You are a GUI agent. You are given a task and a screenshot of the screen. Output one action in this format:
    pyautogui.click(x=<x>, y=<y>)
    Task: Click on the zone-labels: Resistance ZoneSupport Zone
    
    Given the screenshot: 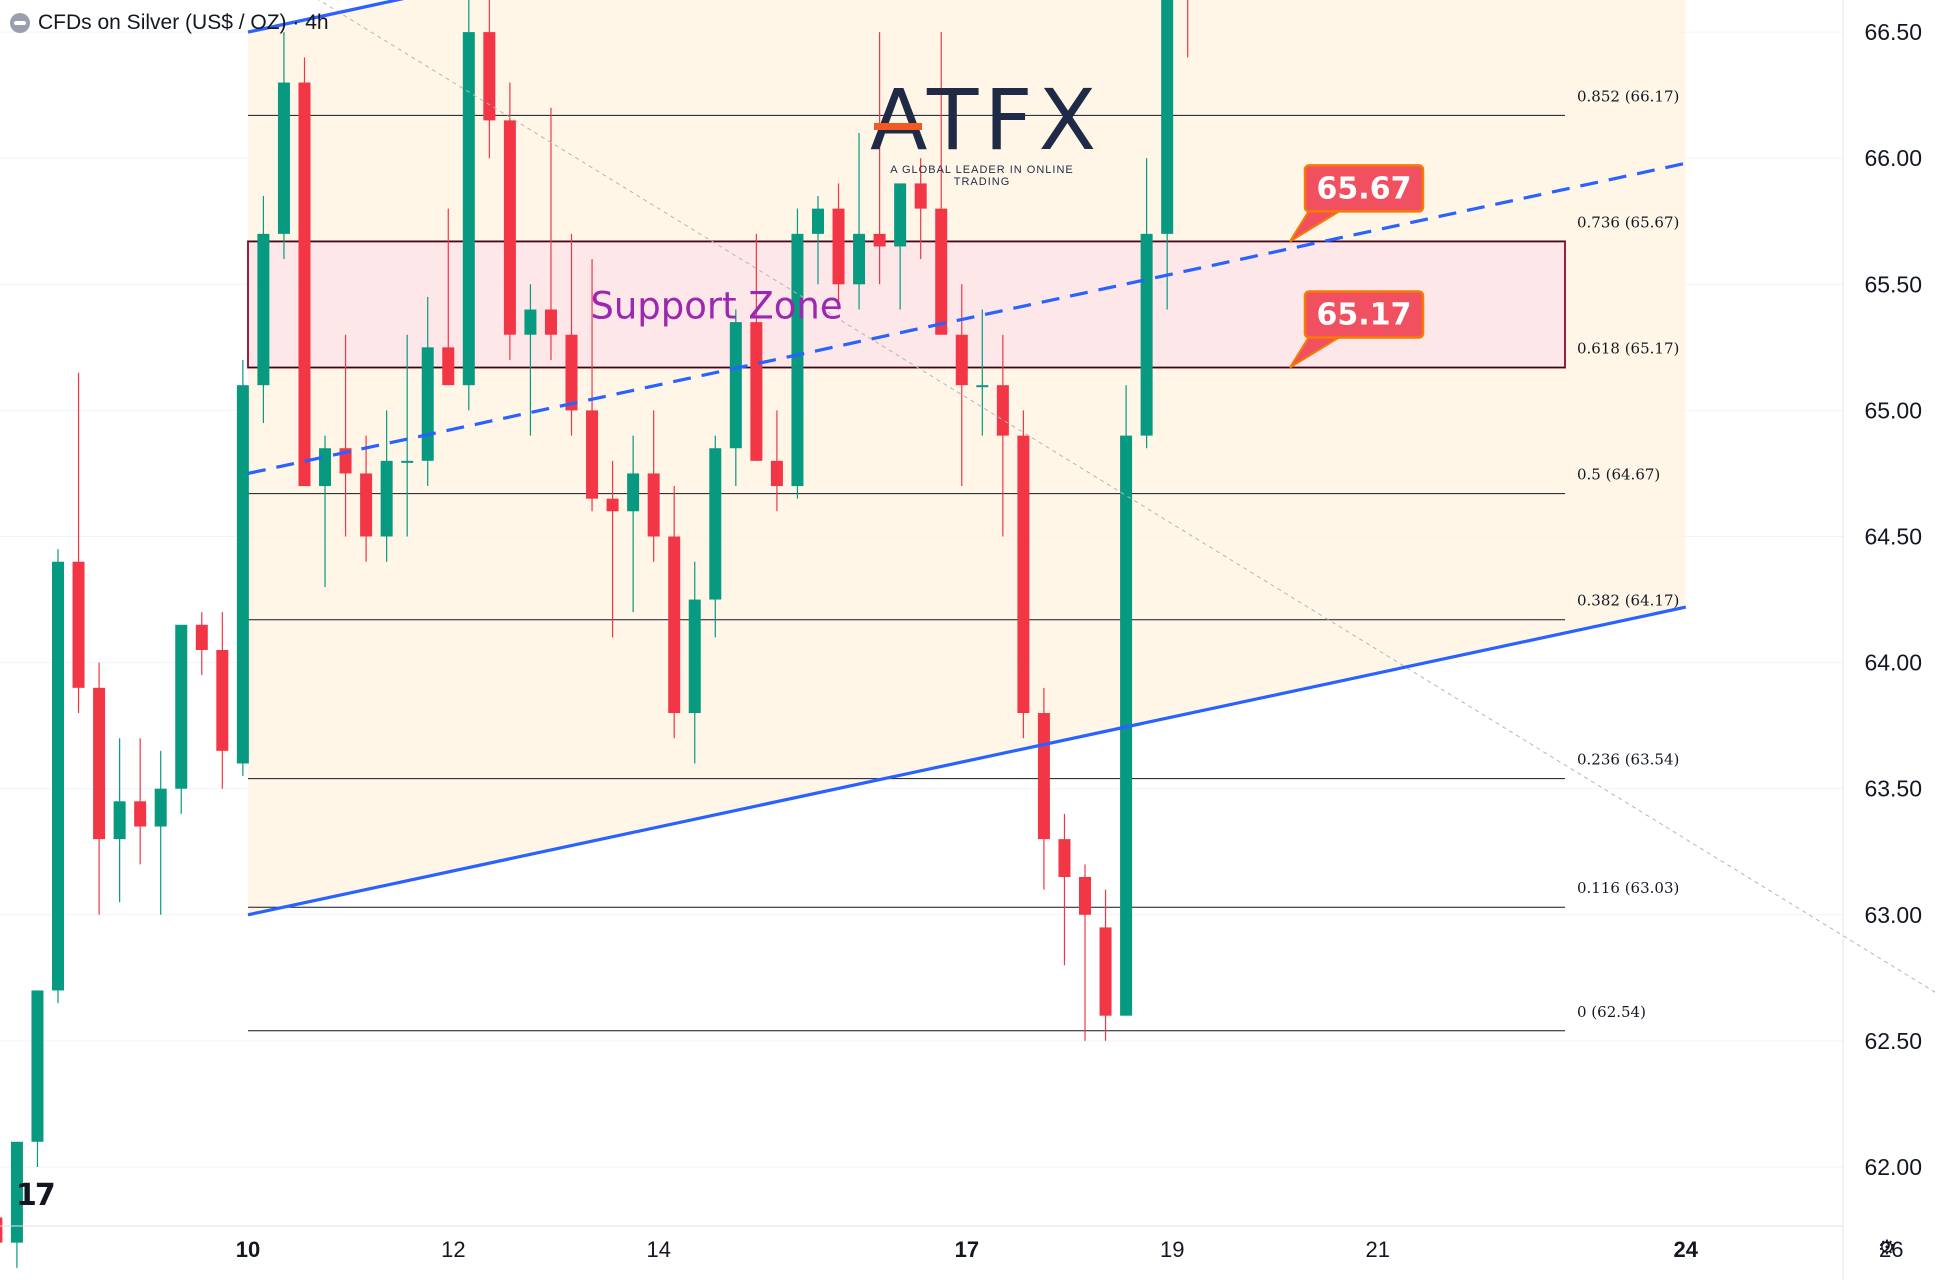 What is the action you would take?
    pyautogui.click(x=716, y=305)
    